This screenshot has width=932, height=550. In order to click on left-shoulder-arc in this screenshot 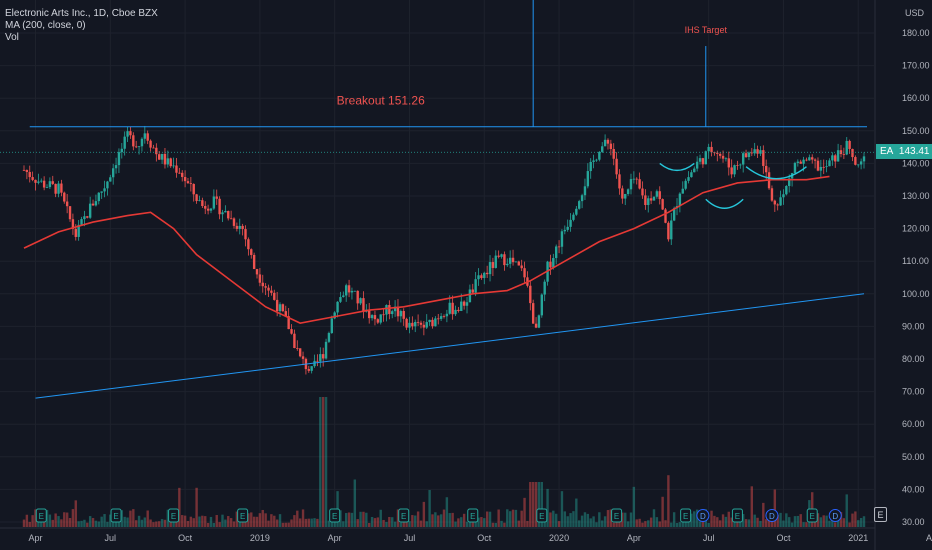, I will do `click(677, 167)`.